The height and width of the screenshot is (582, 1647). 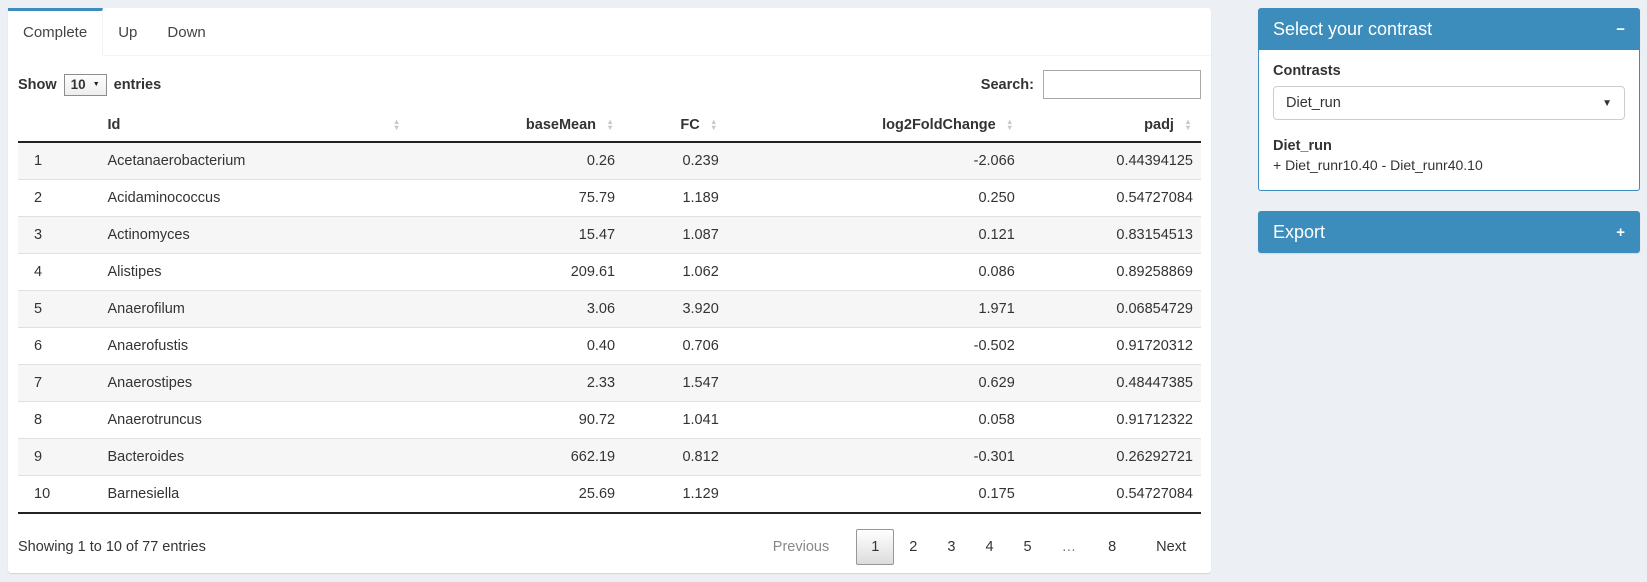 I want to click on row-index: 1, so click(x=38, y=161).